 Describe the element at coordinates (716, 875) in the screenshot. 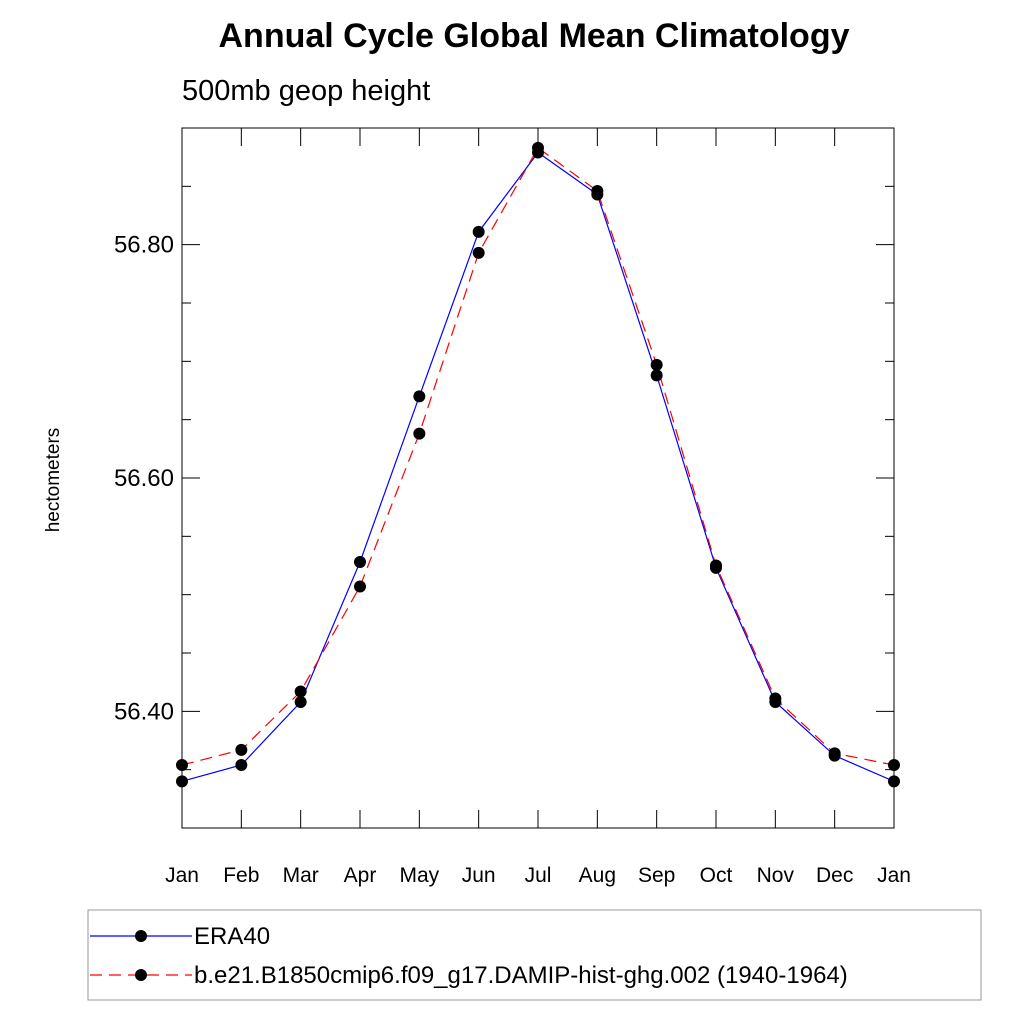

I see `x-tick-label: Oct` at that location.